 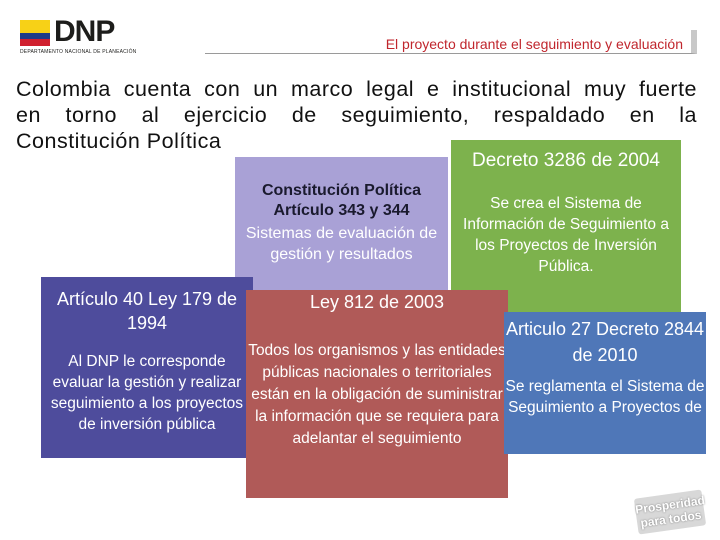 What do you see at coordinates (670, 512) in the screenshot?
I see `prosperidad-badge: Prosperidad para todos` at bounding box center [670, 512].